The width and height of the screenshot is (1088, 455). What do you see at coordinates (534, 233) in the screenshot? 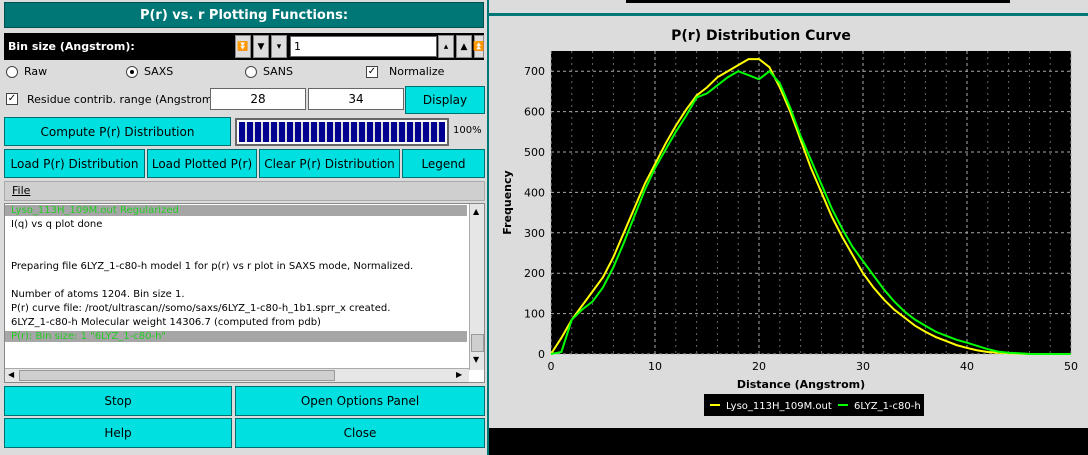
I see `y-tick-label: 300` at bounding box center [534, 233].